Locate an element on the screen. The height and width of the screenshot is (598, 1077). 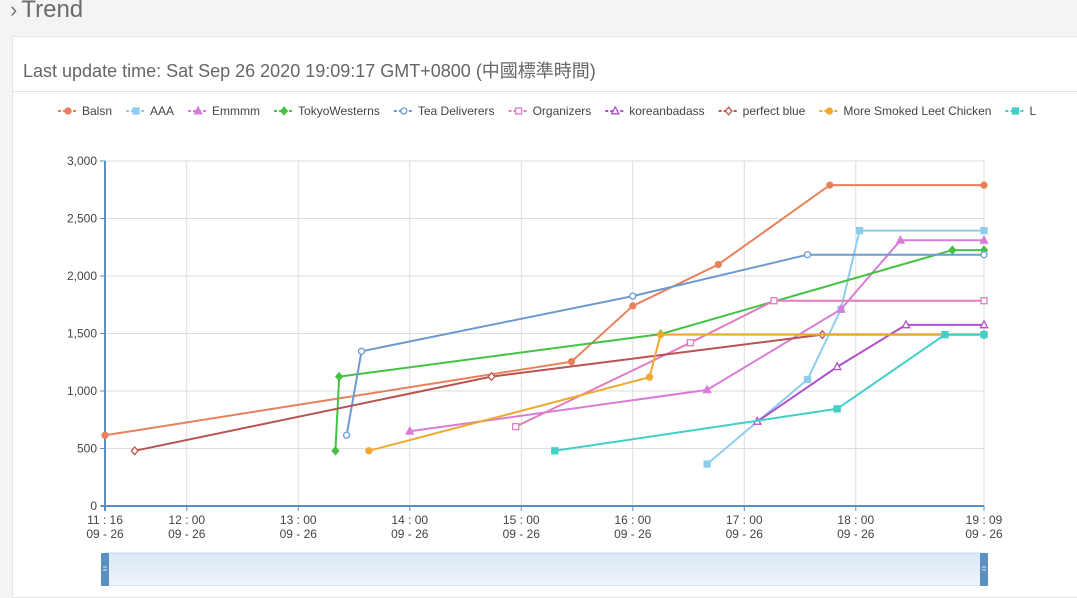
legend-item-aaa: AAA is located at coordinates (150, 111).